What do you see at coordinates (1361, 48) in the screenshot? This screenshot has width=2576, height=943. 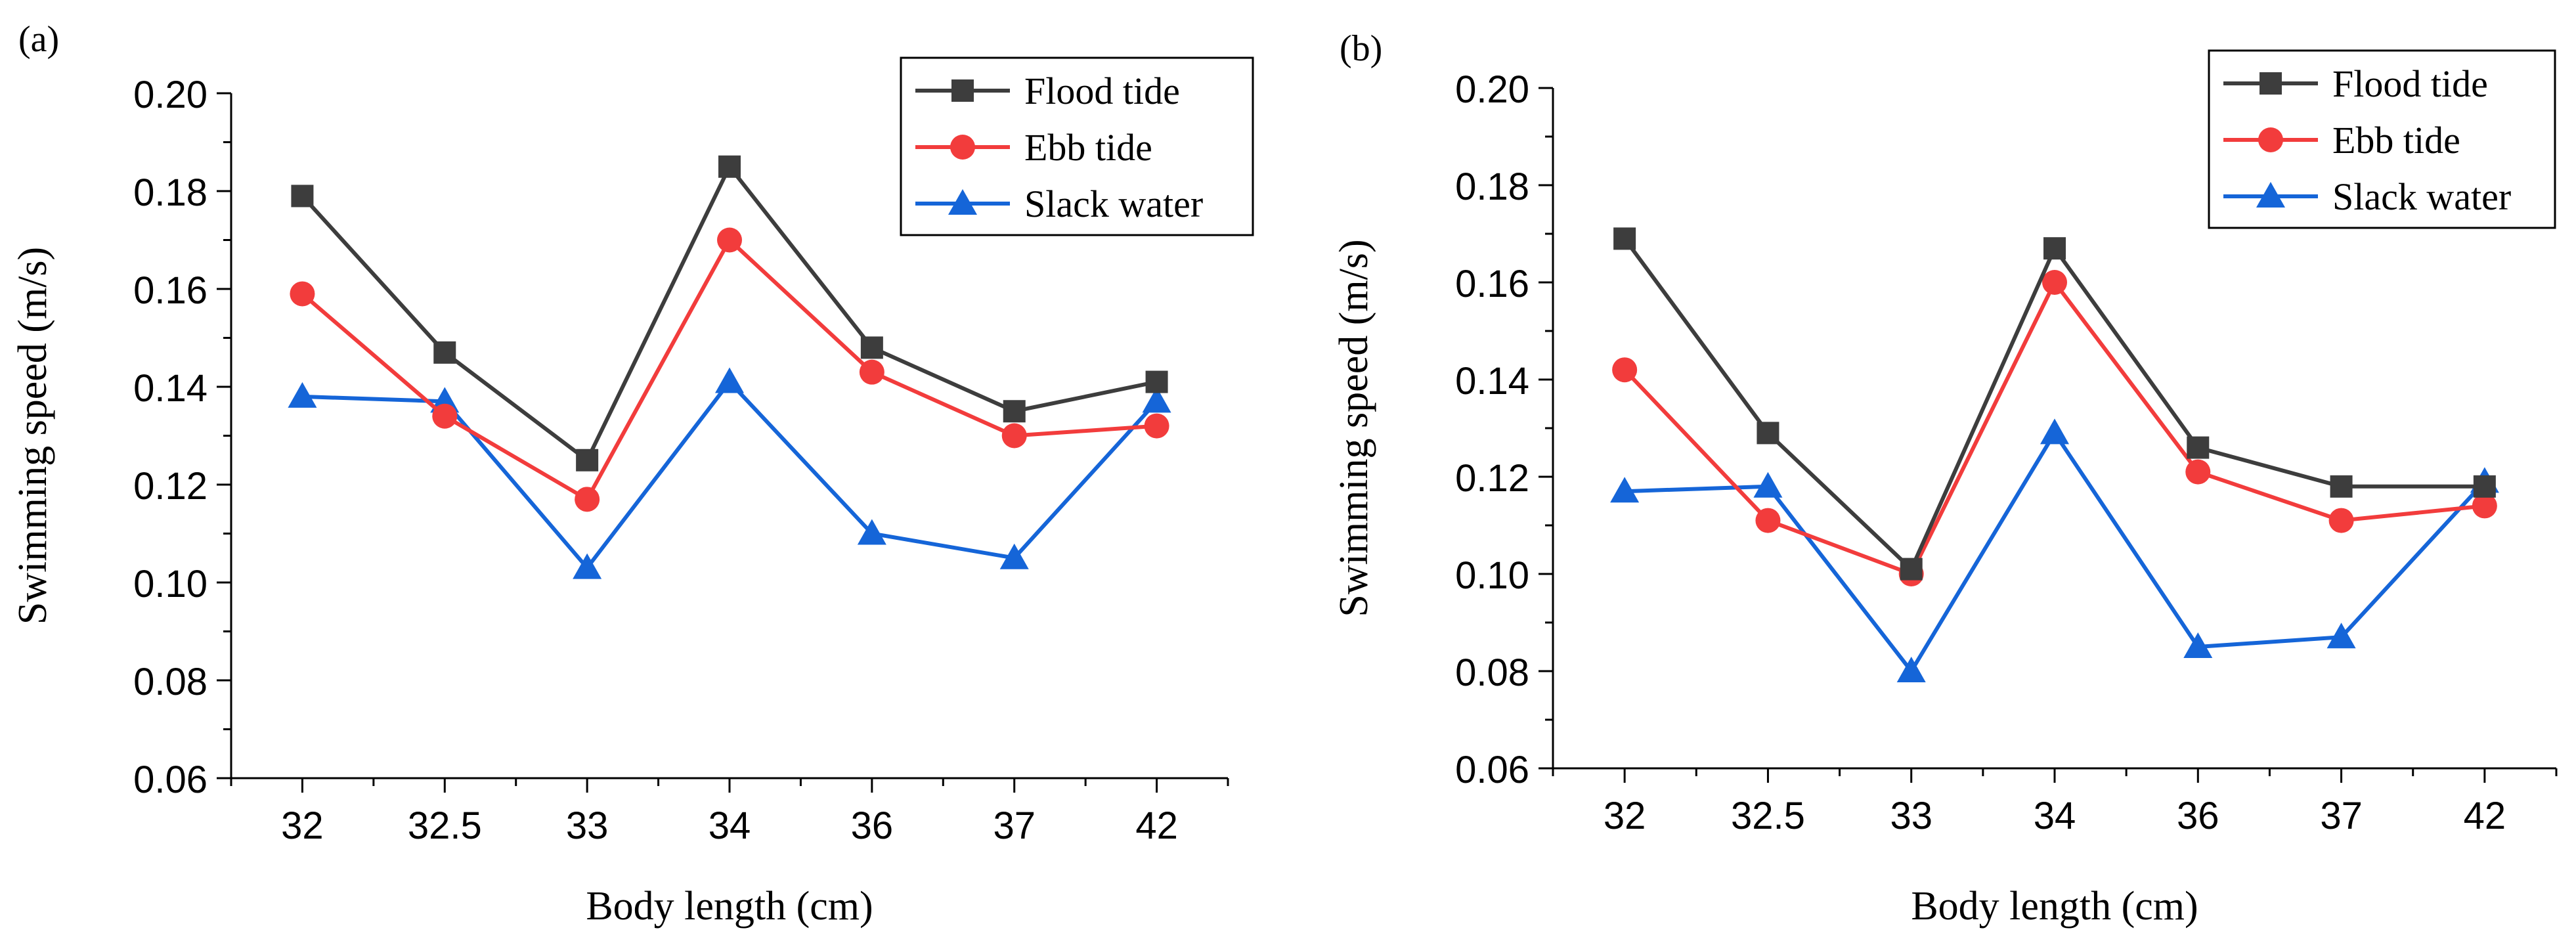 I see `panel-label: (b)` at bounding box center [1361, 48].